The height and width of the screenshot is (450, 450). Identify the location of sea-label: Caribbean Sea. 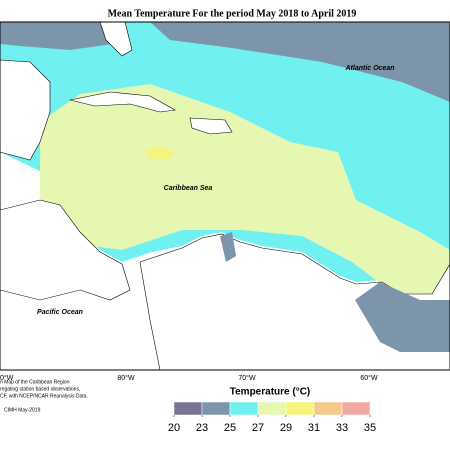
(188, 188).